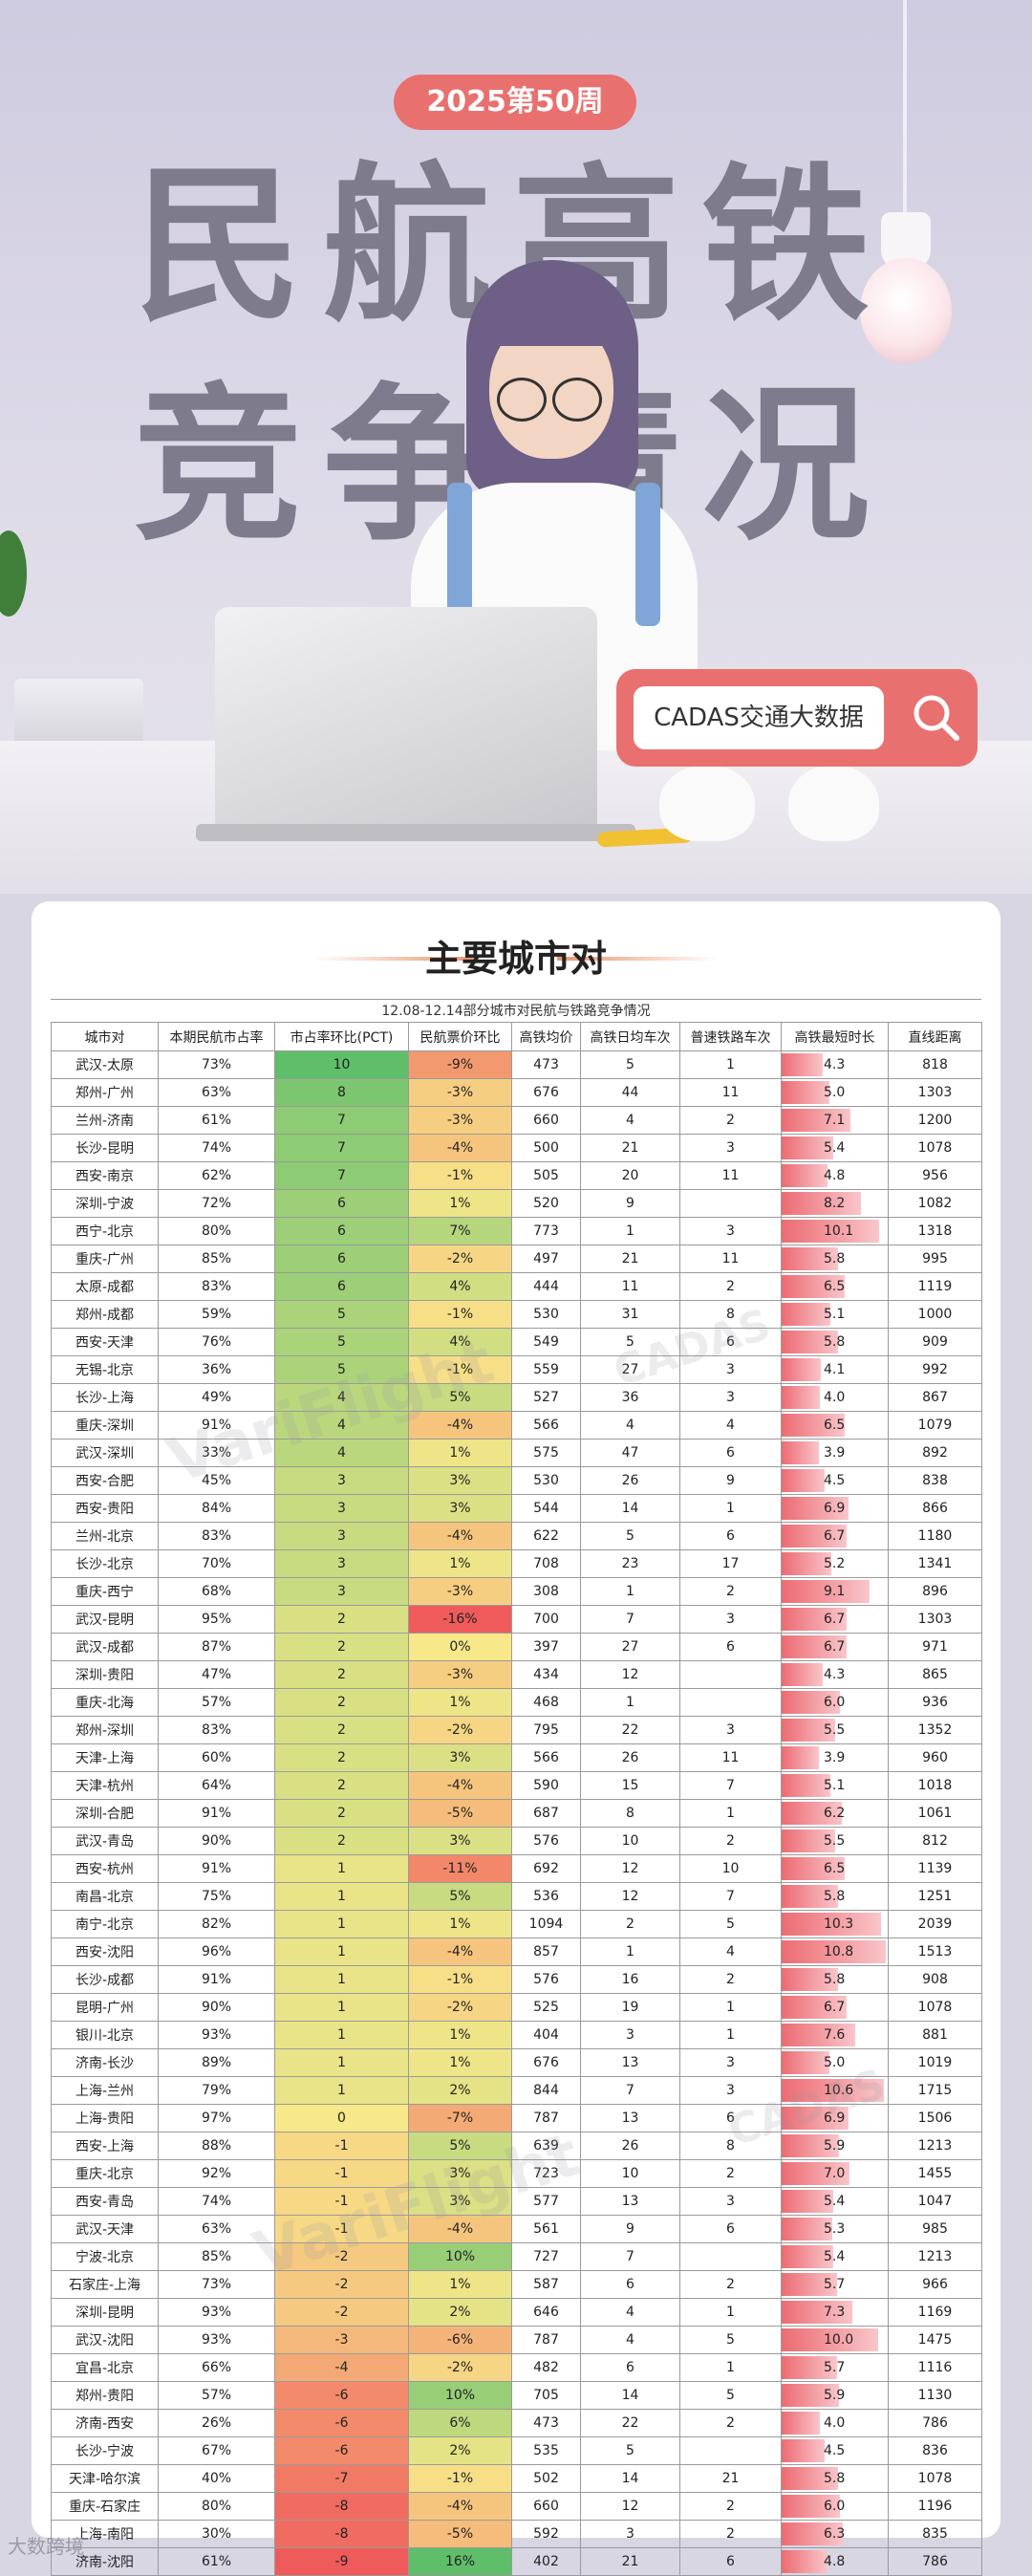 The image size is (1032, 2576). What do you see at coordinates (935, 2201) in the screenshot?
I see `cell-distance: 1047` at bounding box center [935, 2201].